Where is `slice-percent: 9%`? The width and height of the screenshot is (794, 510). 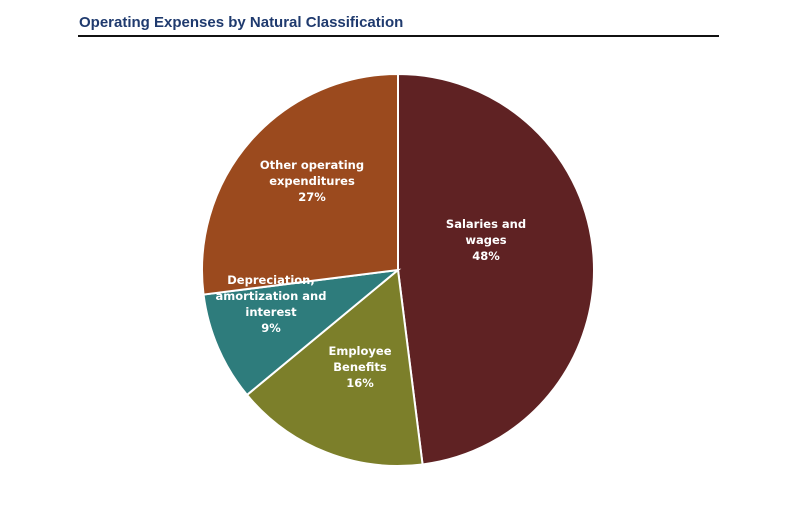 slice-percent: 9% is located at coordinates (271, 328).